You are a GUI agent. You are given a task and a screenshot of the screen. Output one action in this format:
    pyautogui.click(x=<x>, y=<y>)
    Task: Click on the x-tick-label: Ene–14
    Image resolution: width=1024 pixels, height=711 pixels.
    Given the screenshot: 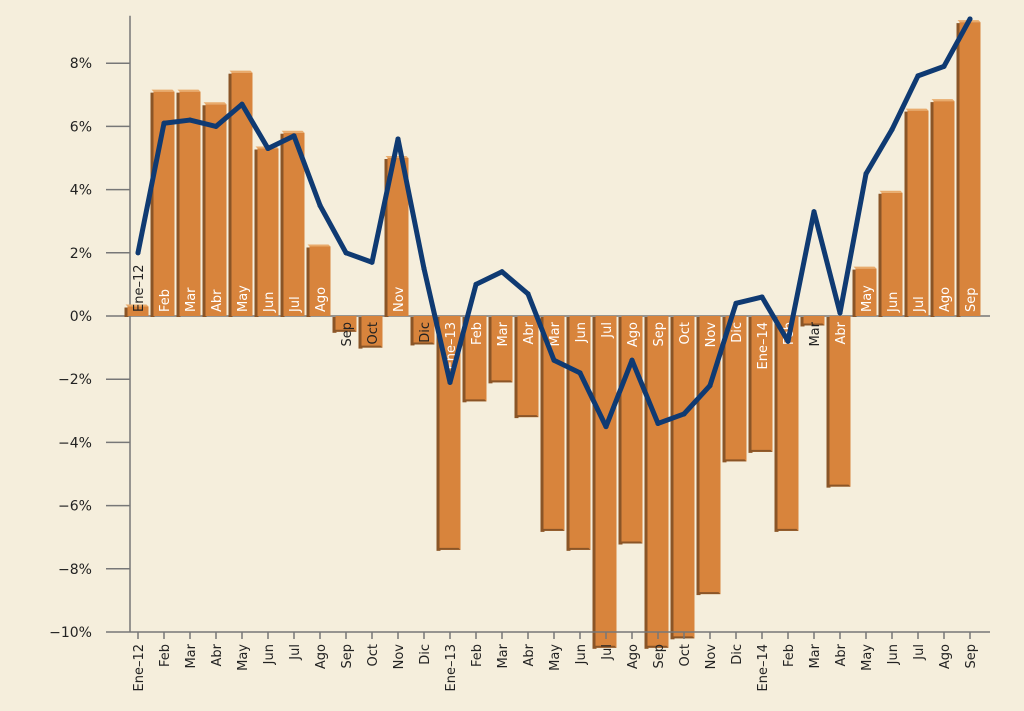 What is the action you would take?
    pyautogui.click(x=763, y=668)
    